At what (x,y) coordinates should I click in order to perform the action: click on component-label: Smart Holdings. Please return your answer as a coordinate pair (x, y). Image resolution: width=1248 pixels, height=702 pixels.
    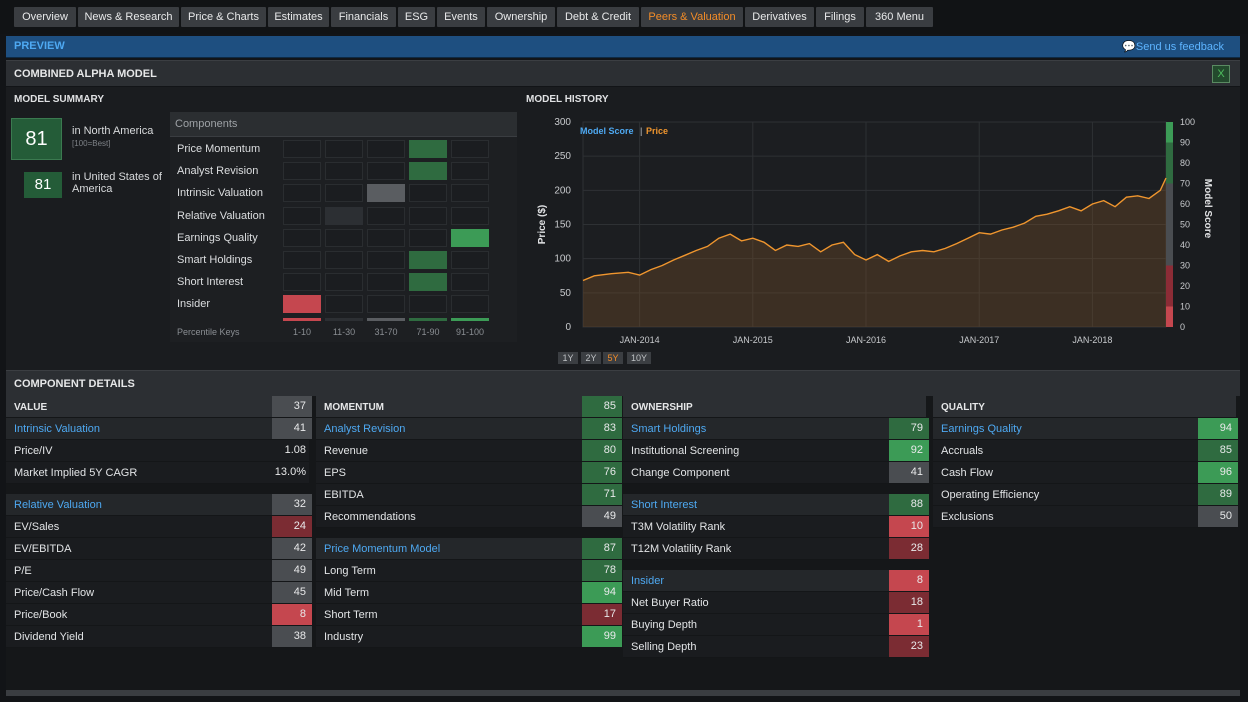
    Looking at the image, I should click on (215, 260).